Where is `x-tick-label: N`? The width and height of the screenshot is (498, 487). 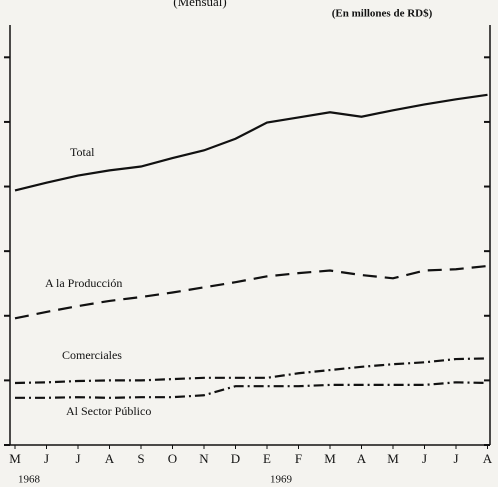
x-tick-label: N is located at coordinates (204, 458).